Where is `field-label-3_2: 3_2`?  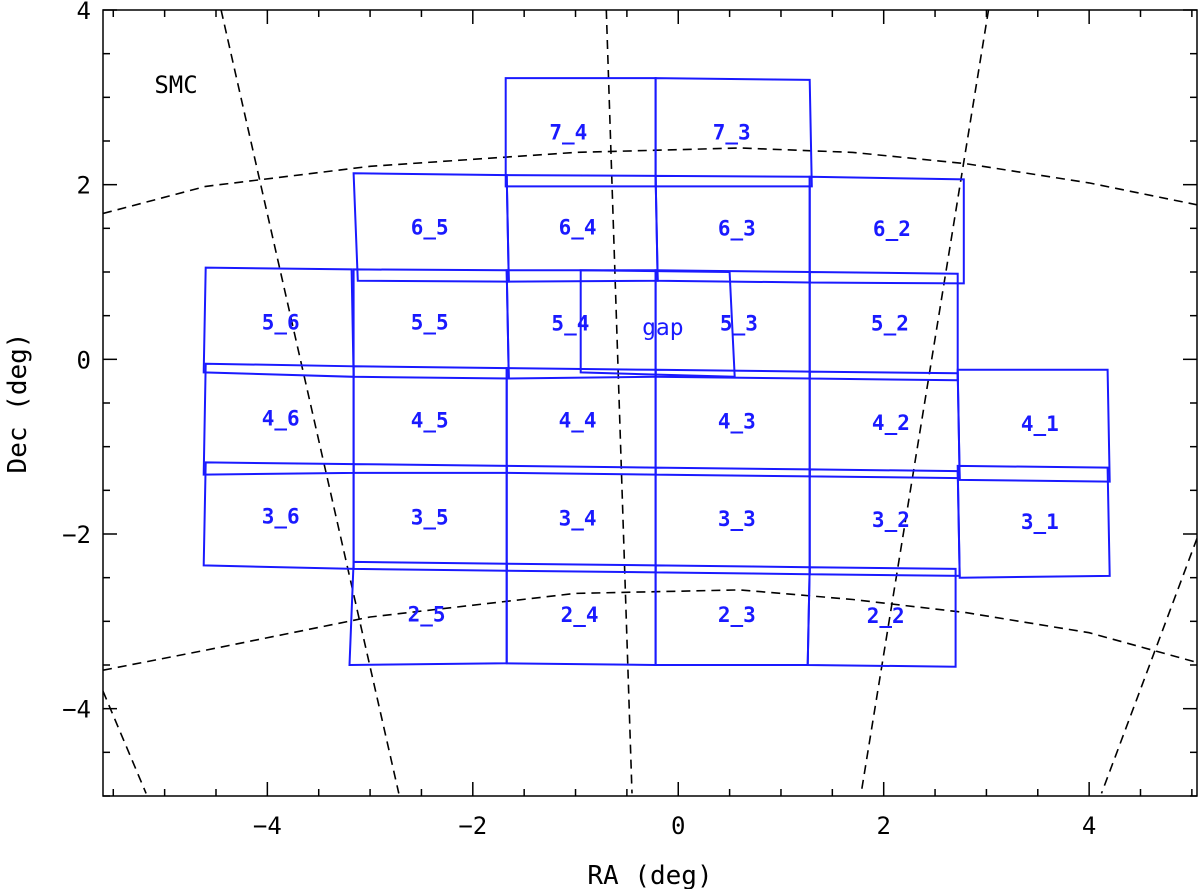
field-label-3_2: 3_2 is located at coordinates (891, 520).